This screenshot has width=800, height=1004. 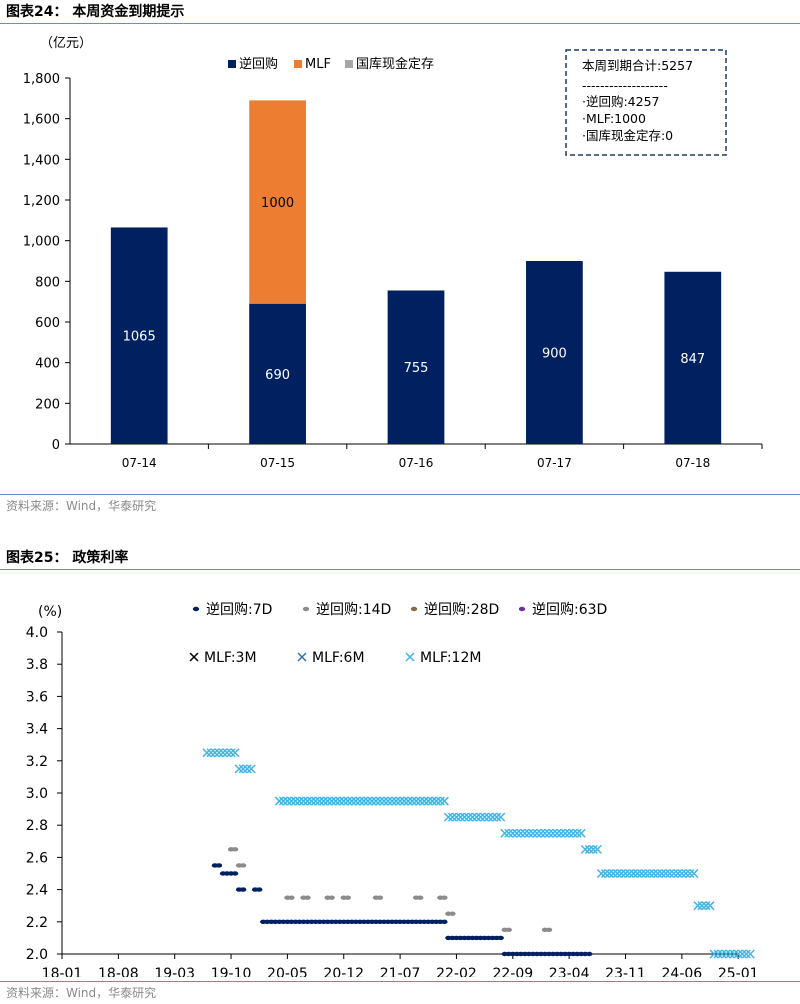 I want to click on y-tick-label: 3.8, so click(x=37, y=665).